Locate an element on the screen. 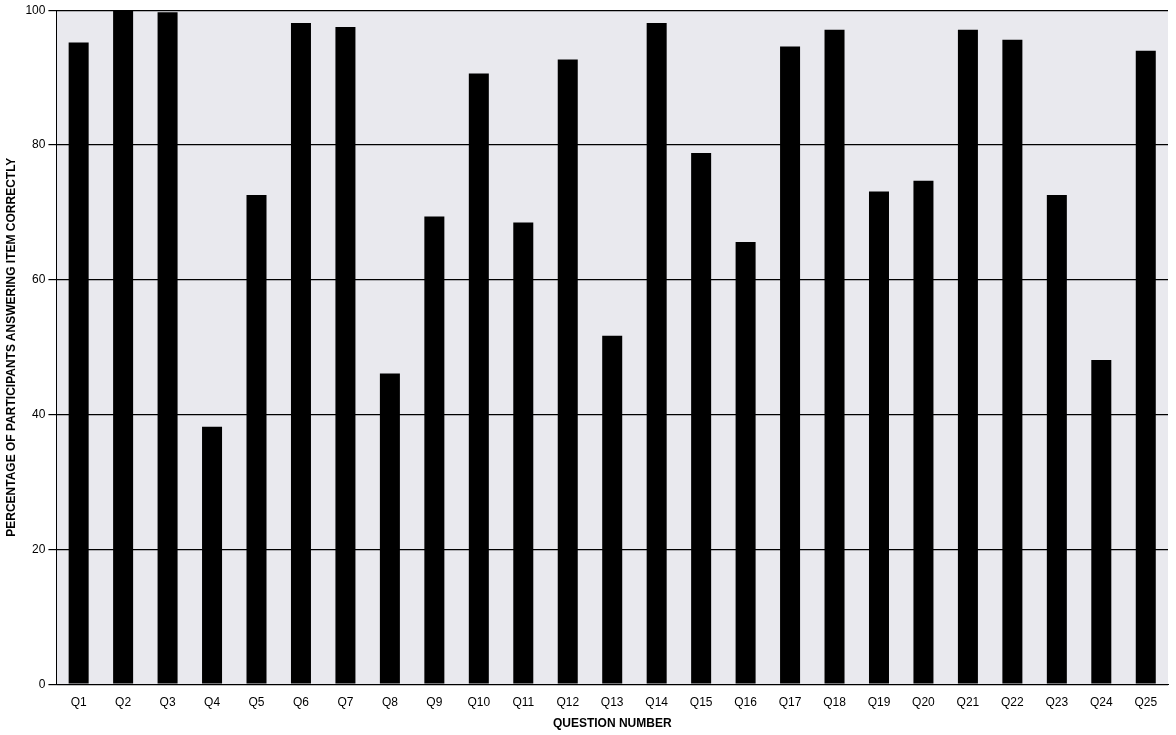 This screenshot has width=1176, height=735. x-tick-label: Q8 is located at coordinates (390, 701).